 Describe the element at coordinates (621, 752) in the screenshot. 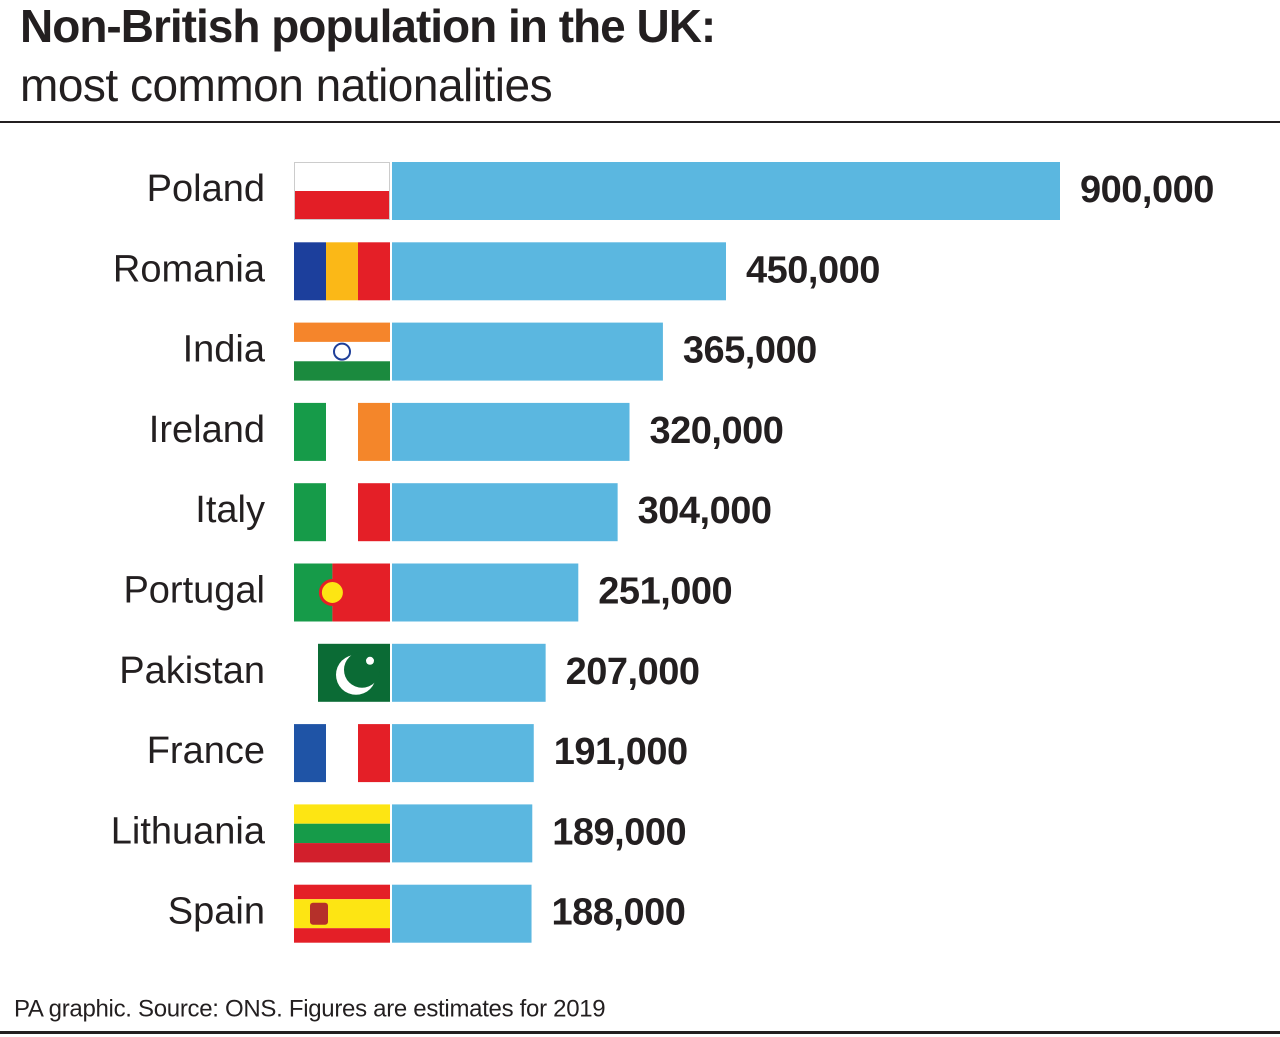

I see `value-label: 191,000` at that location.